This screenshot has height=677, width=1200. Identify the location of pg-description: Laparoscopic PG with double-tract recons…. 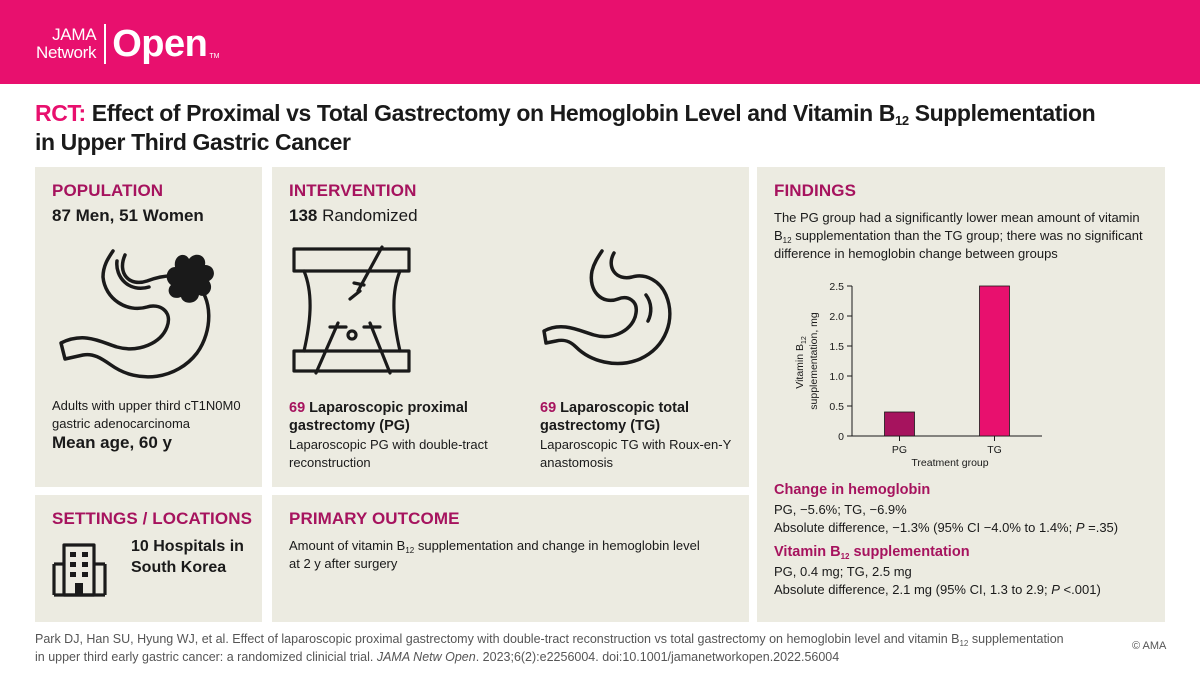
(388, 453).